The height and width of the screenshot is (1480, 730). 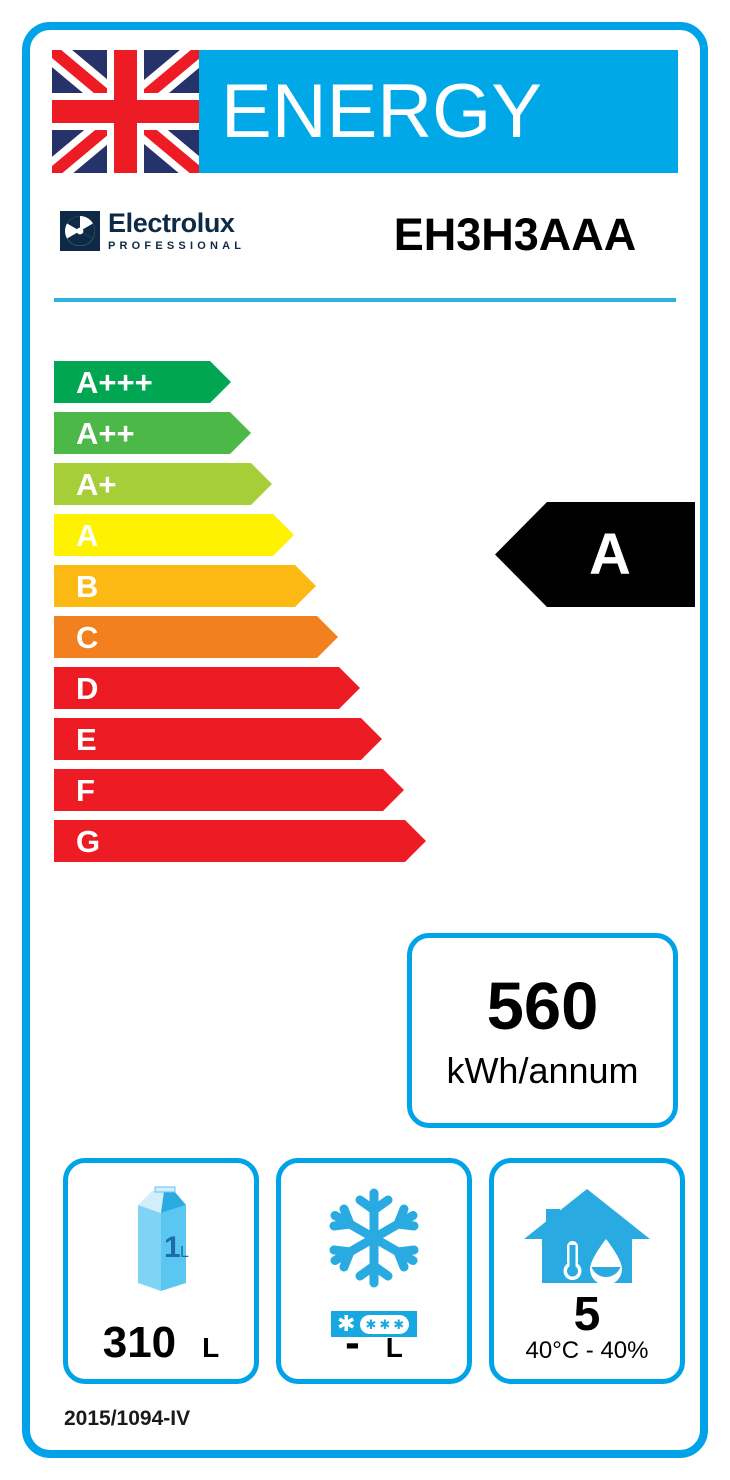 I want to click on electrolux-mark-icon, so click(x=80, y=231).